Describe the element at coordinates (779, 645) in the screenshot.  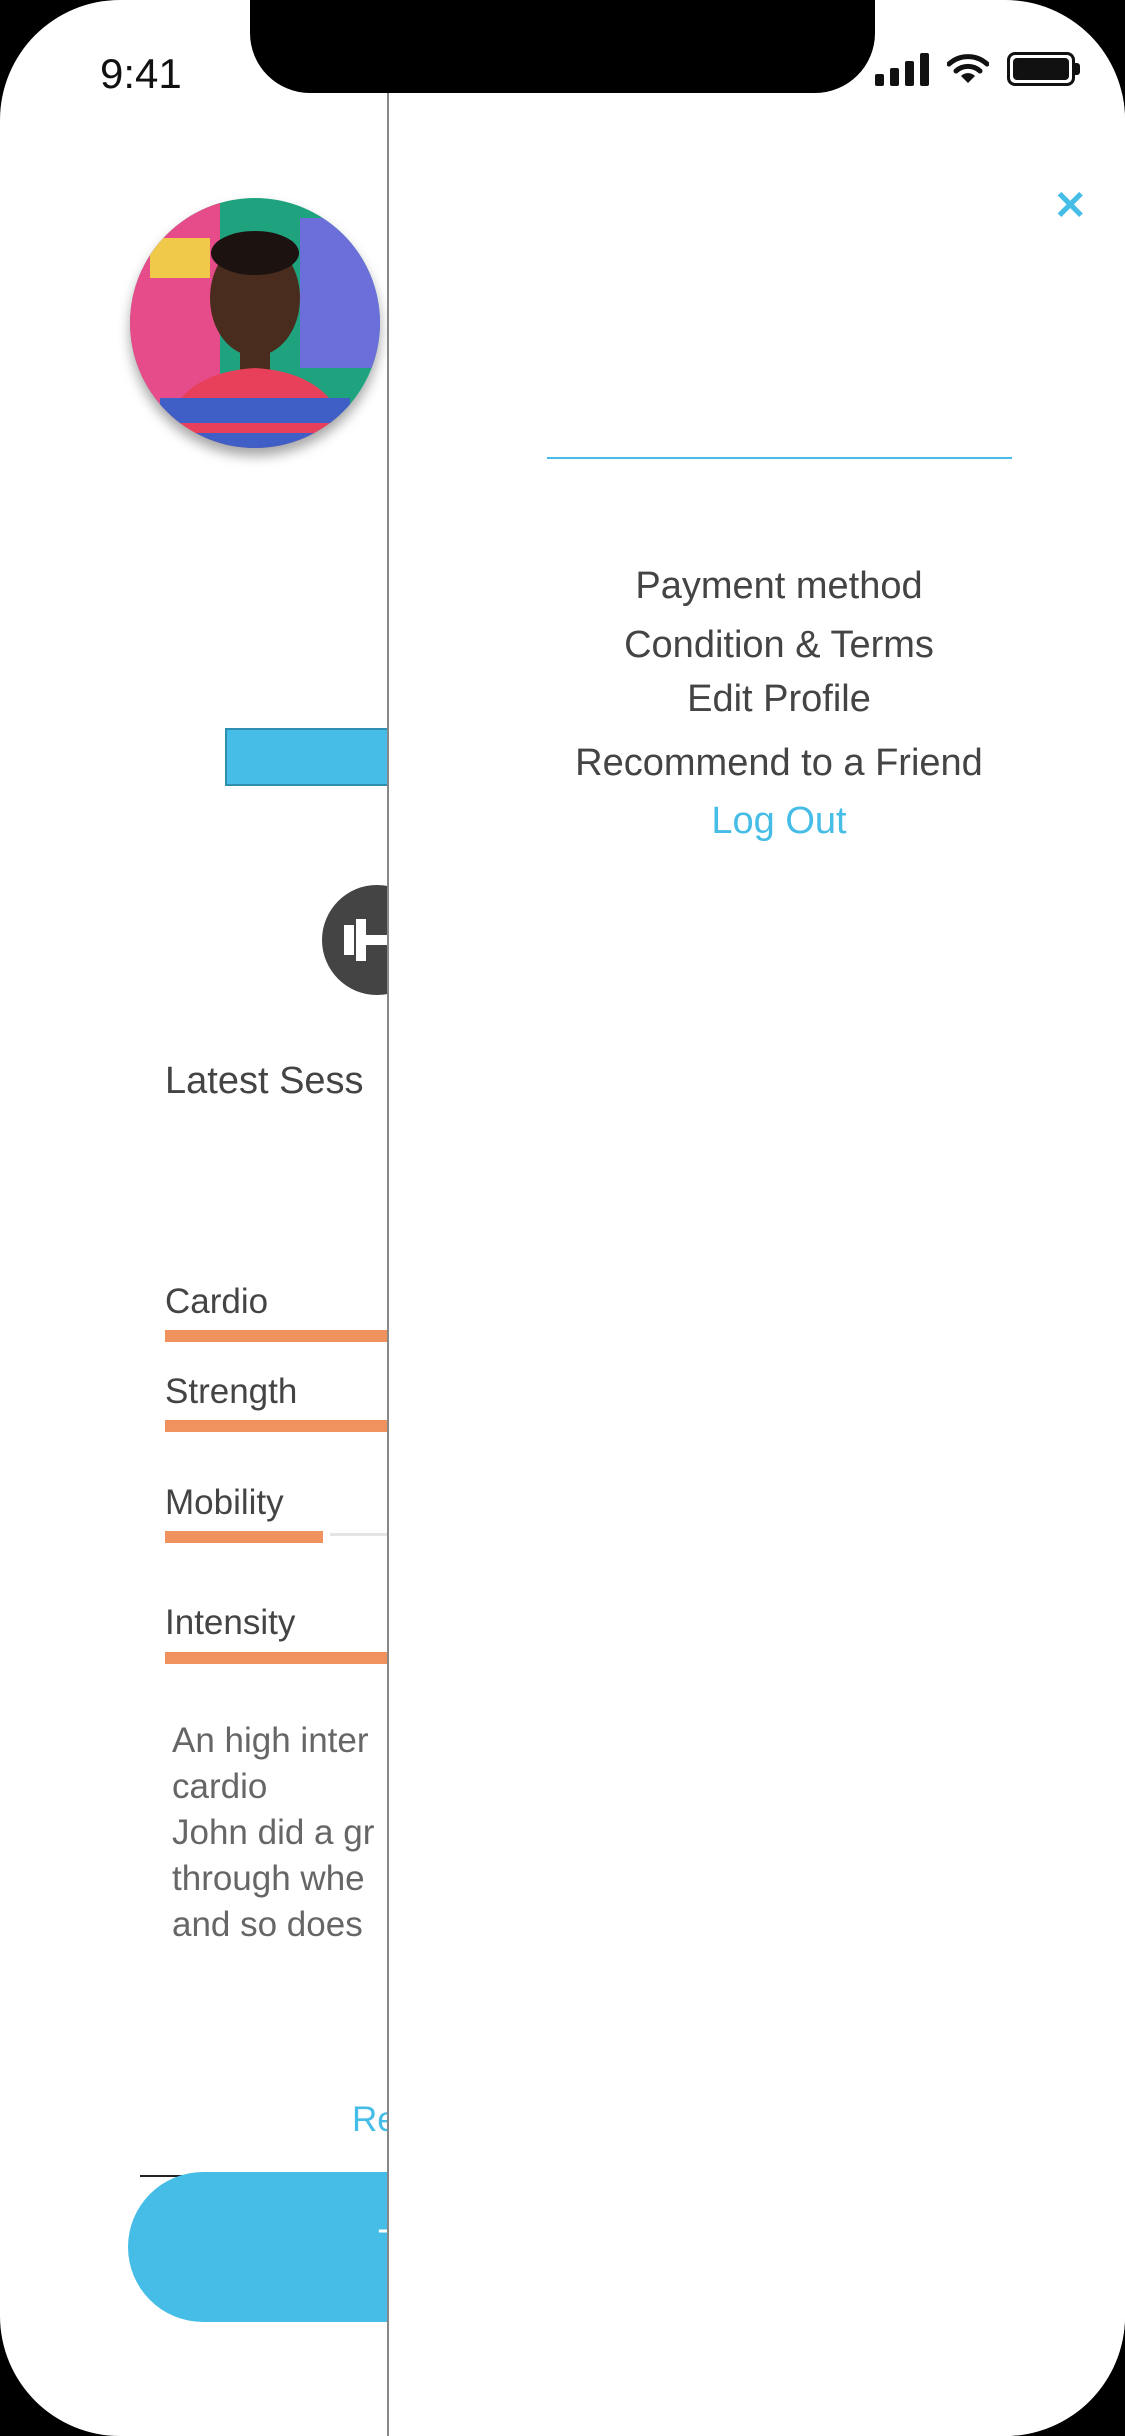
I see `menu-item-condition-terms: Condition & Terms` at that location.